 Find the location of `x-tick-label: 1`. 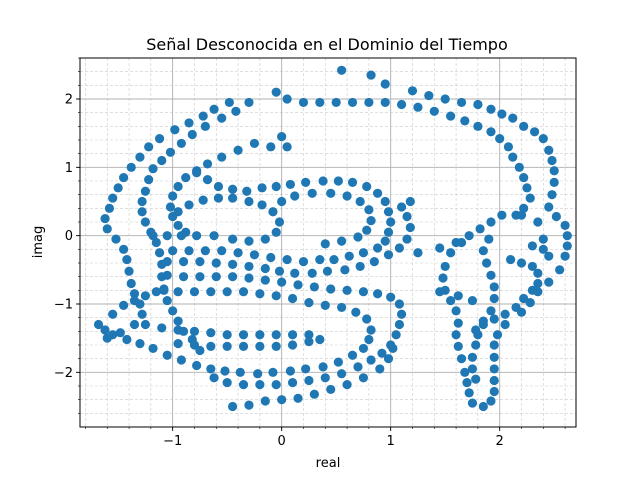

x-tick-label: 1 is located at coordinates (391, 441).